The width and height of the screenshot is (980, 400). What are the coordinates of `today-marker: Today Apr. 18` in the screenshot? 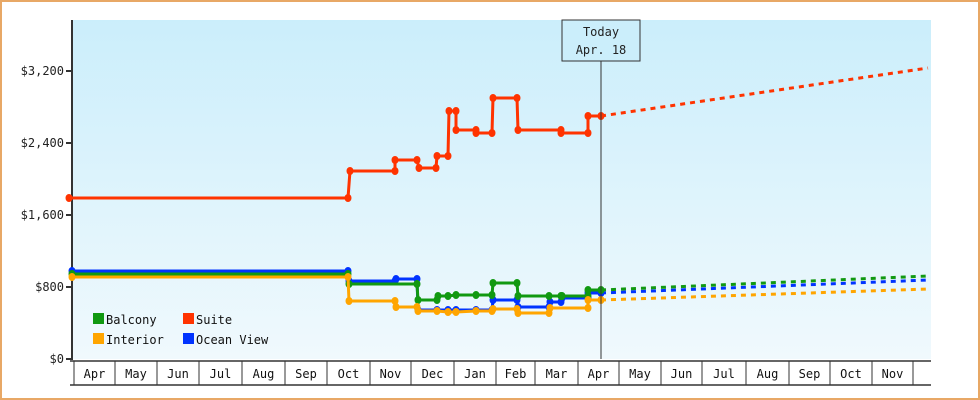 It's located at (601, 189).